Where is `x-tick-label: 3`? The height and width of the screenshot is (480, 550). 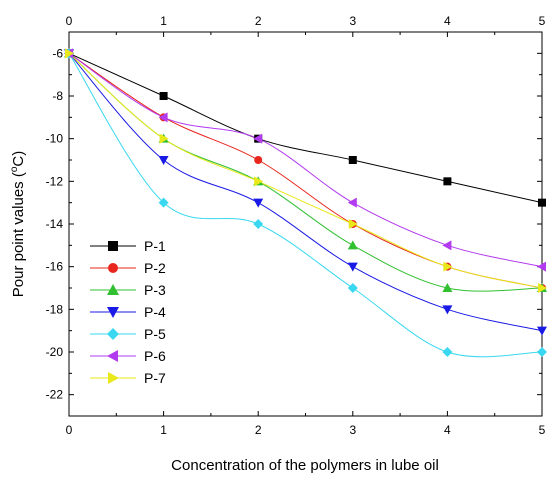
x-tick-label: 3 is located at coordinates (352, 430).